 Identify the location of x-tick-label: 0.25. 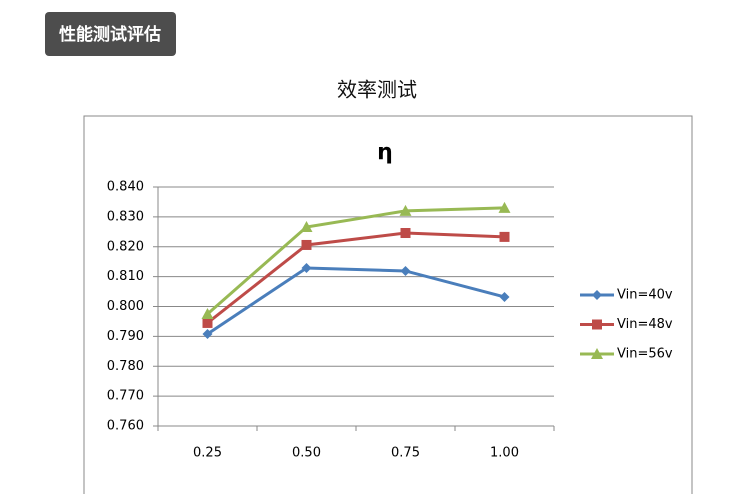
(207, 453).